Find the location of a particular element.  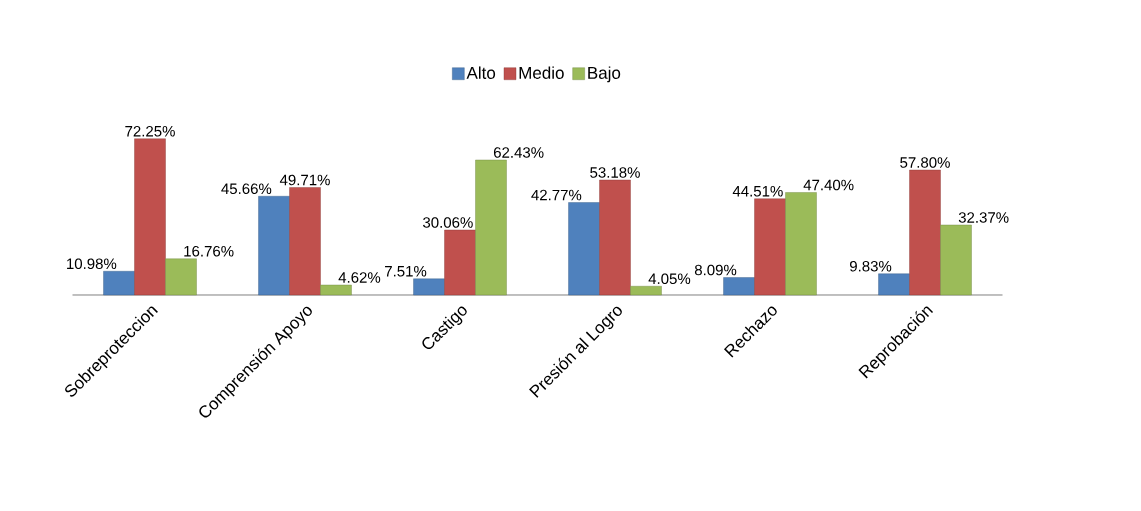

data-label: 53.18% is located at coordinates (615, 172).